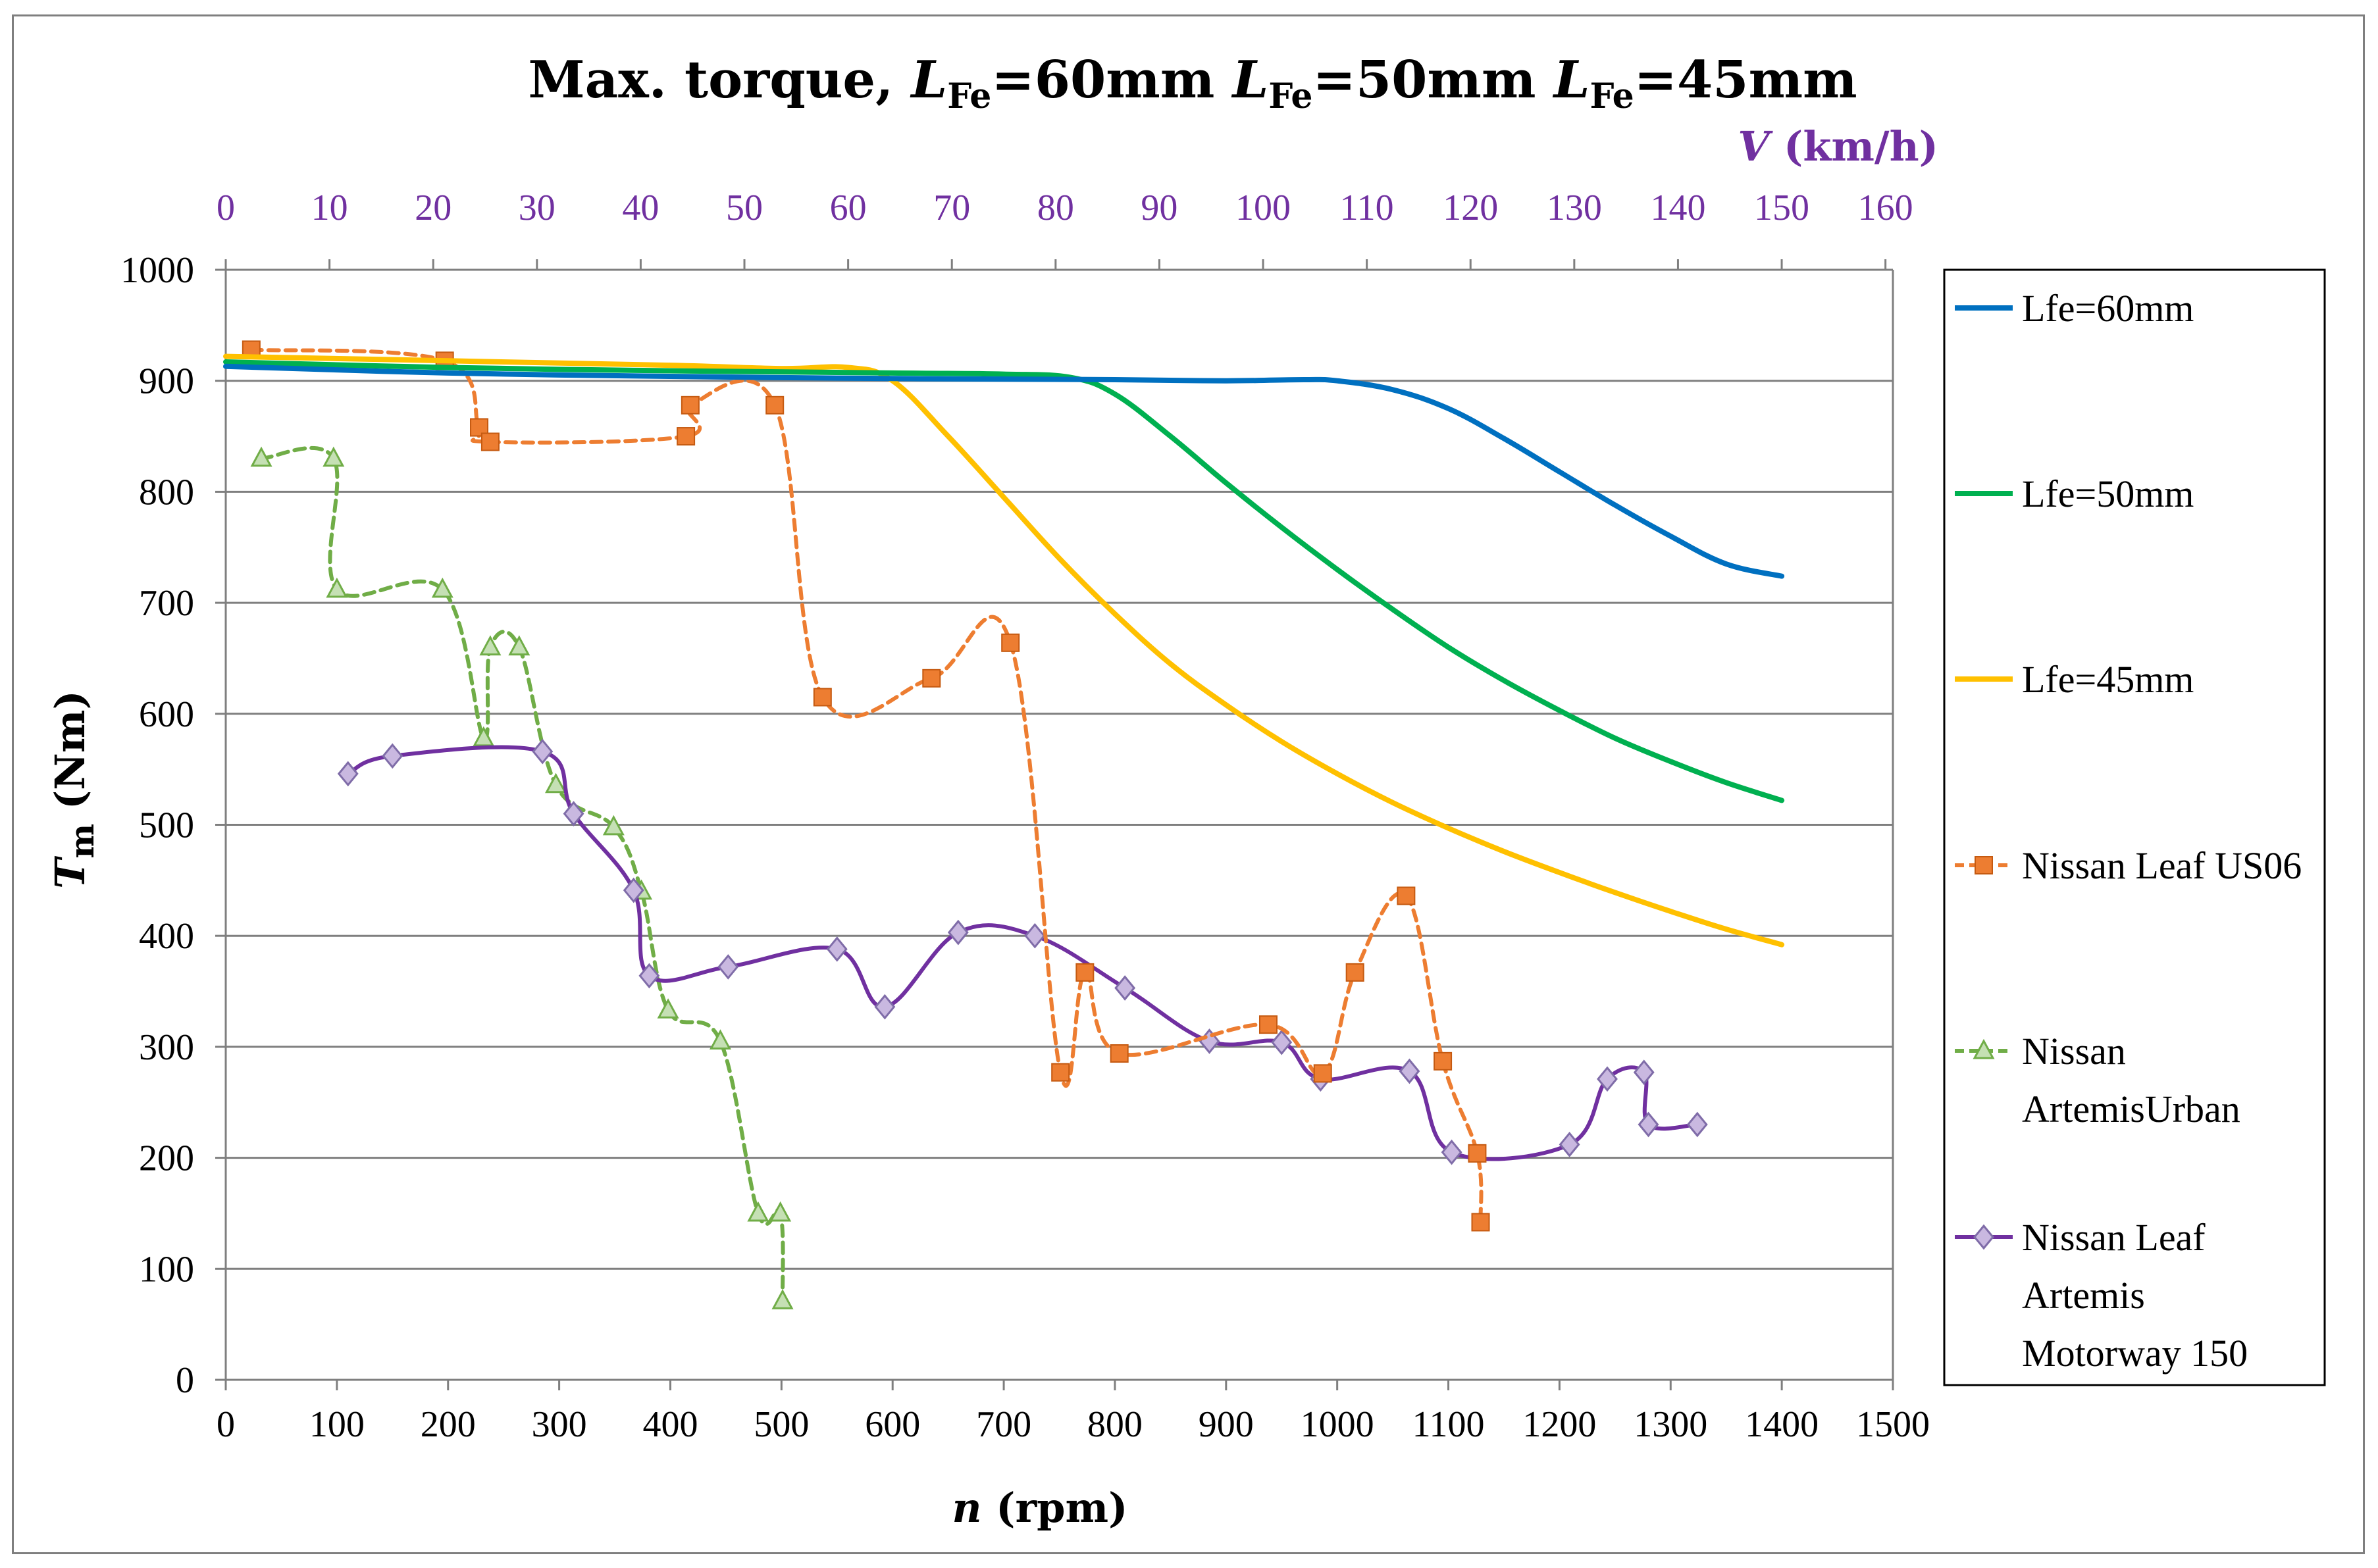  Describe the element at coordinates (1226, 1425) in the screenshot. I see `x-tick-label: 900` at that location.